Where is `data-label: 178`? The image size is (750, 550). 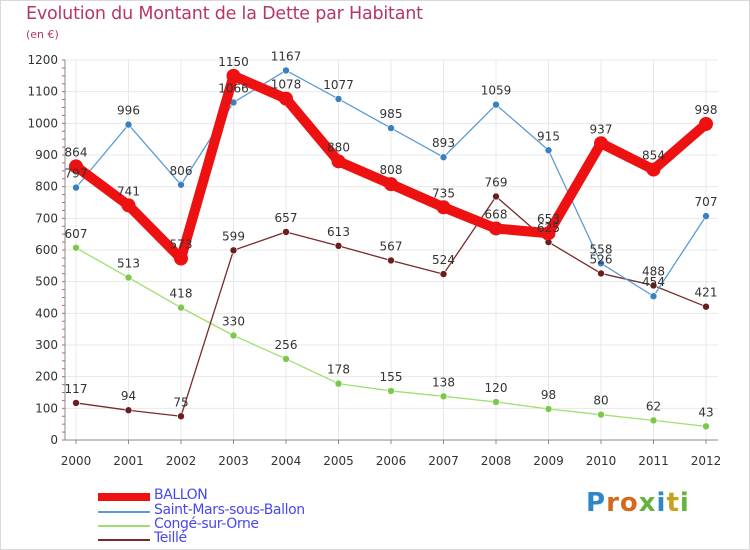 data-label: 178 is located at coordinates (338, 370).